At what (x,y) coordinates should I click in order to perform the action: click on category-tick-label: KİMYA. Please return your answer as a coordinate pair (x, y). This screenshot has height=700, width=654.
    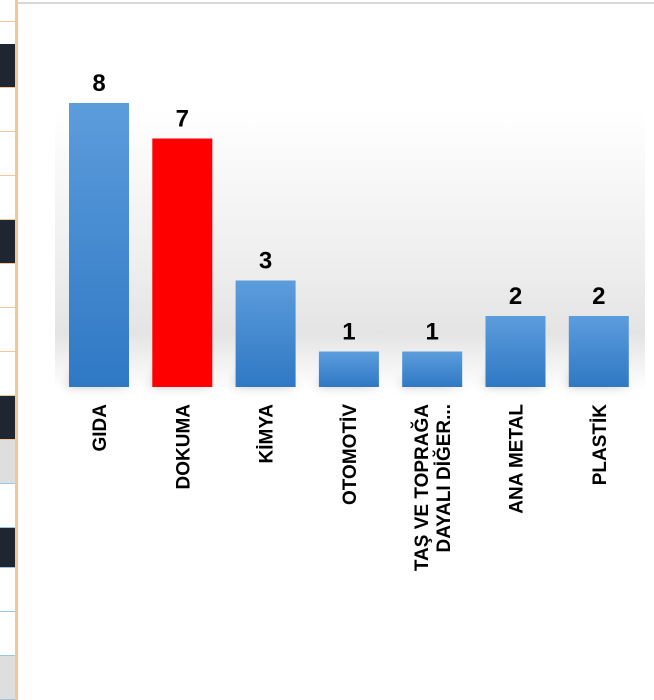
    Looking at the image, I should click on (267, 434).